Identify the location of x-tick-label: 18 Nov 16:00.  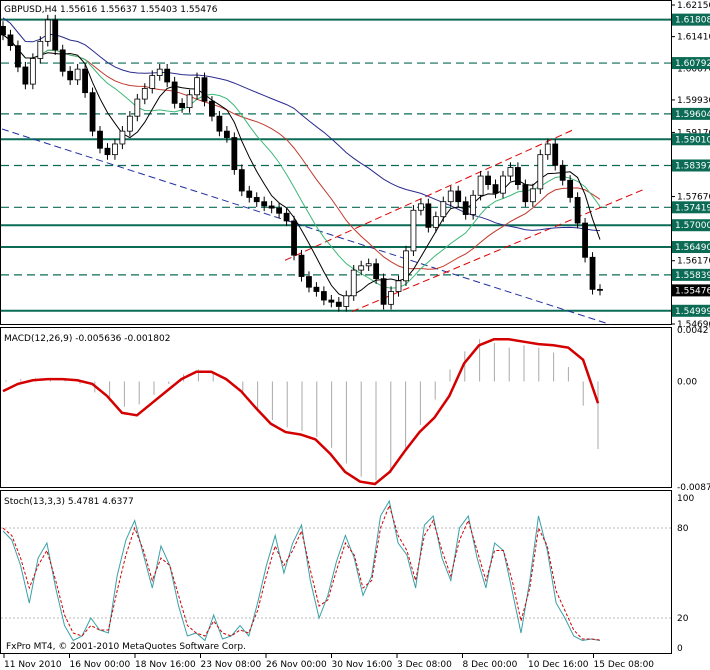
(165, 665).